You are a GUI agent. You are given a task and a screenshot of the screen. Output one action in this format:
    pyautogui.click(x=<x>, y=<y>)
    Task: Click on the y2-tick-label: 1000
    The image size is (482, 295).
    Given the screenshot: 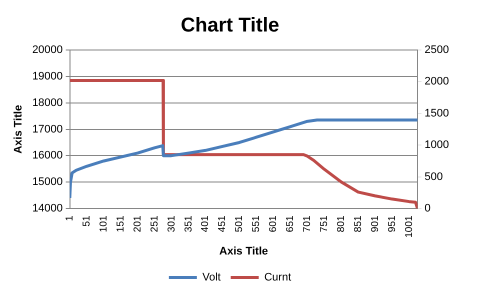 What is the action you would take?
    pyautogui.click(x=437, y=145)
    